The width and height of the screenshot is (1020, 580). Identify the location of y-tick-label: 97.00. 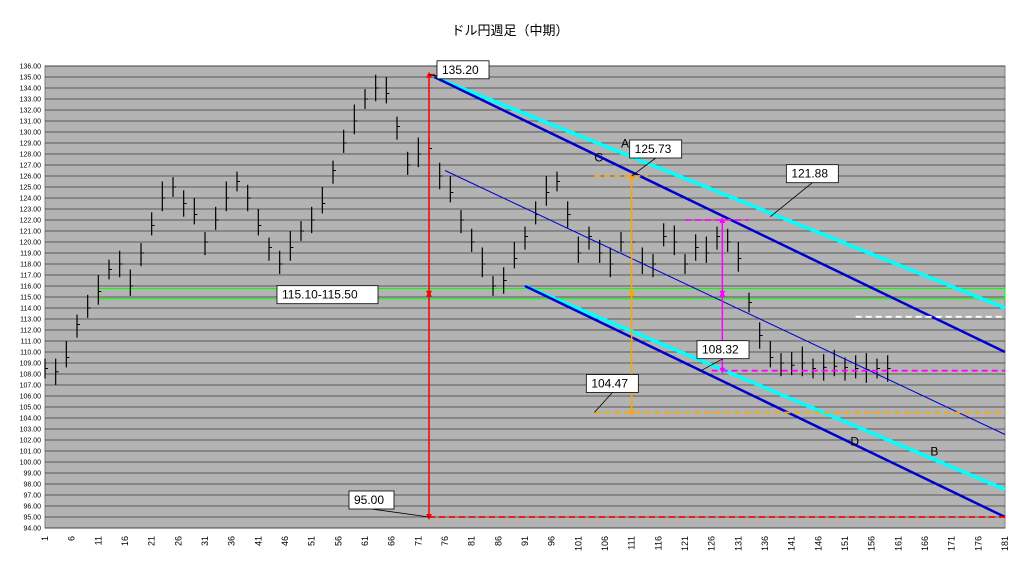
(32, 496).